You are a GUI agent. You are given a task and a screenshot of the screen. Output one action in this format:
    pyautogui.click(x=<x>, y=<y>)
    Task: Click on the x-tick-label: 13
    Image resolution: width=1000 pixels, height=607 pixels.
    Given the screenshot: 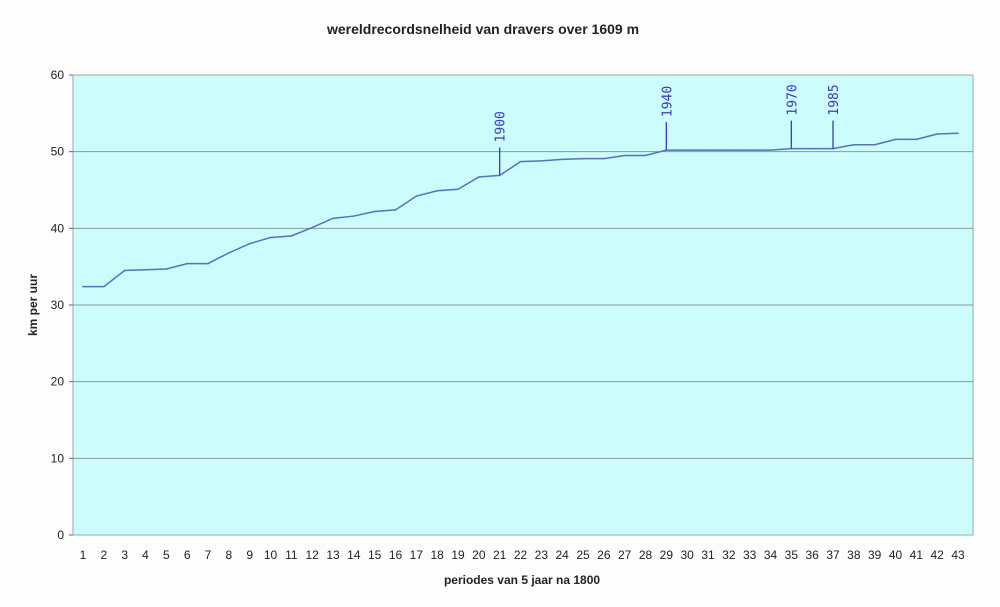 What is the action you would take?
    pyautogui.click(x=333, y=555)
    